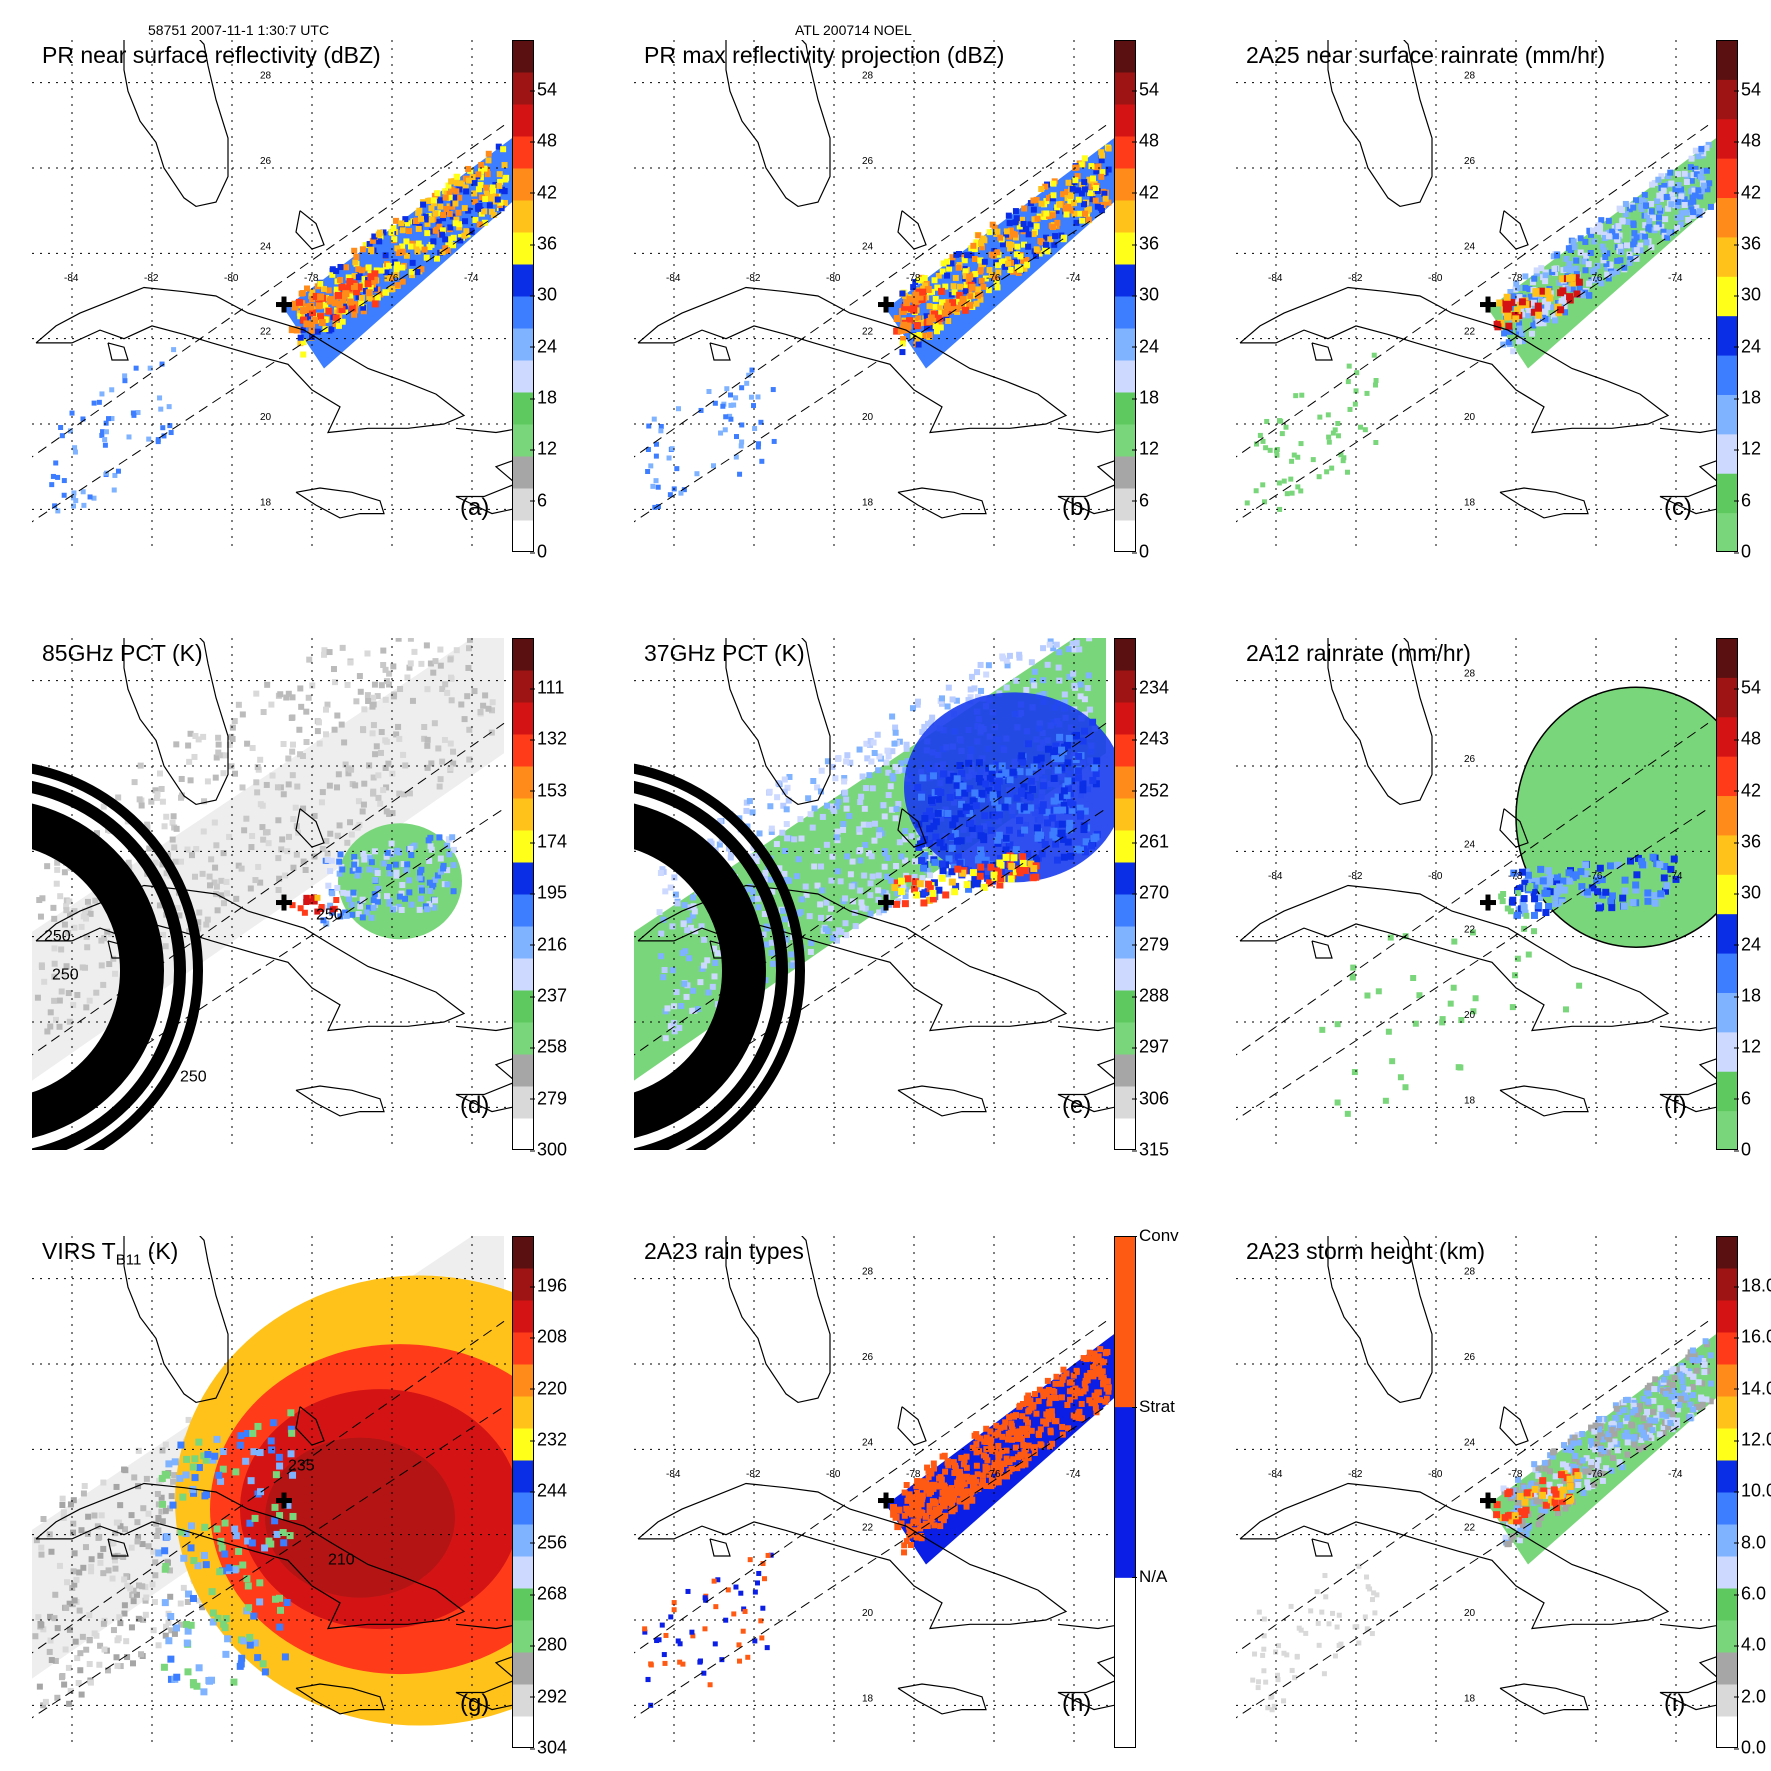  Describe the element at coordinates (548, 841) in the screenshot. I see `colorbar-tick-label: 174` at that location.